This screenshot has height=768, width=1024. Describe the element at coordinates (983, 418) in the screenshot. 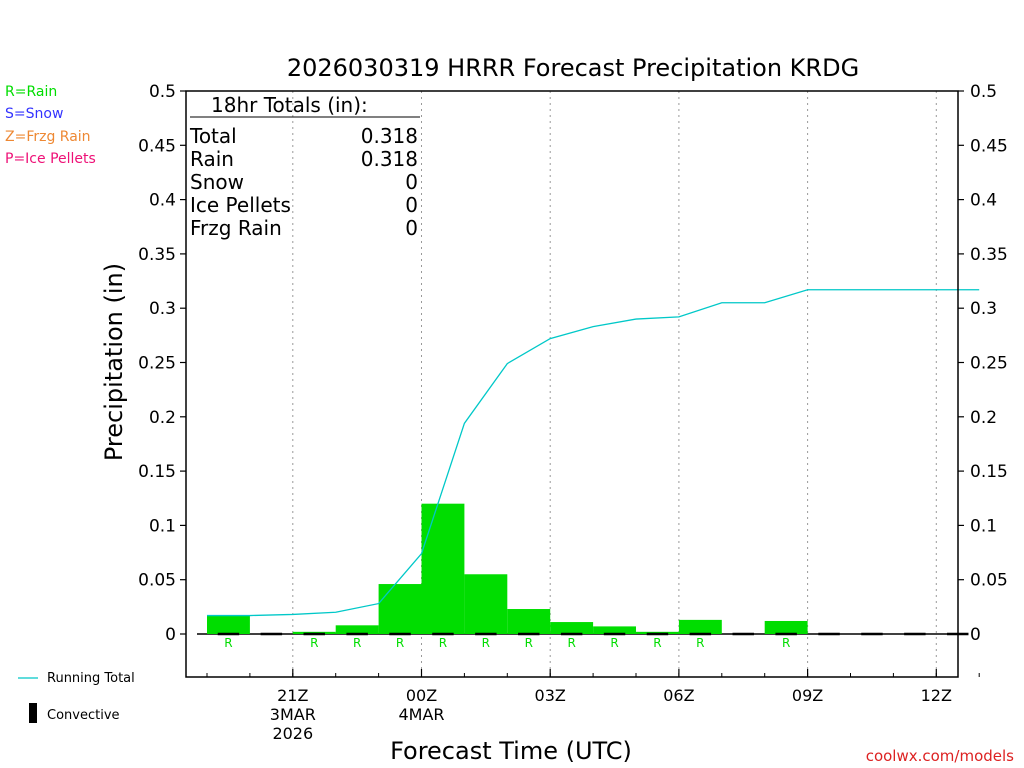

I see `y-tick-label-right: 0.2` at that location.